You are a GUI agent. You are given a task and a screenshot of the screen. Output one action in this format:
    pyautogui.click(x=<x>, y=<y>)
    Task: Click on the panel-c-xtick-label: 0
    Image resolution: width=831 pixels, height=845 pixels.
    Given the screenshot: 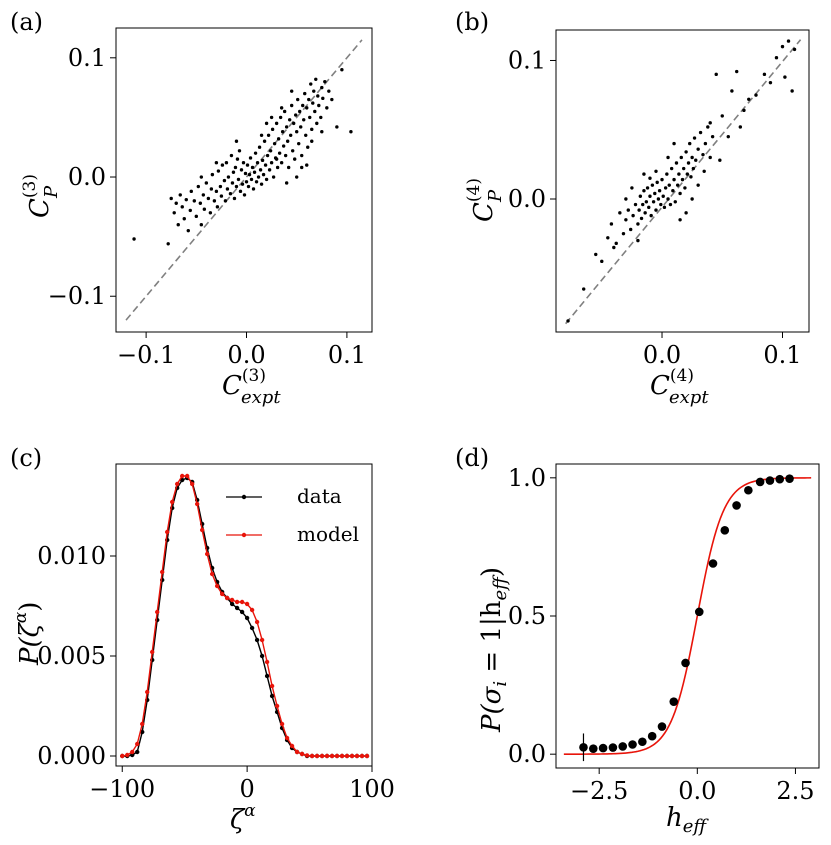 What is the action you would take?
    pyautogui.click(x=246, y=789)
    